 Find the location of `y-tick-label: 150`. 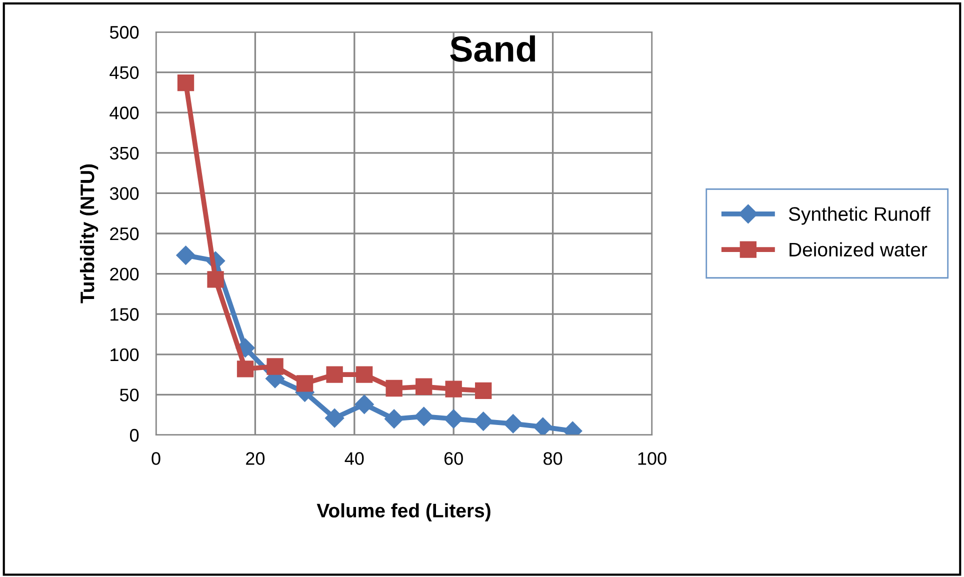

y-tick-label: 150 is located at coordinates (124, 314).